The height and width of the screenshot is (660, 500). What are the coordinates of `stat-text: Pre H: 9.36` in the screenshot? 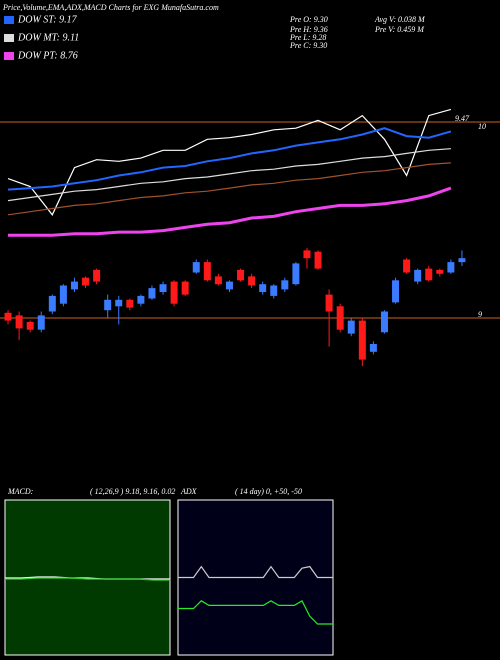 It's located at (308, 29).